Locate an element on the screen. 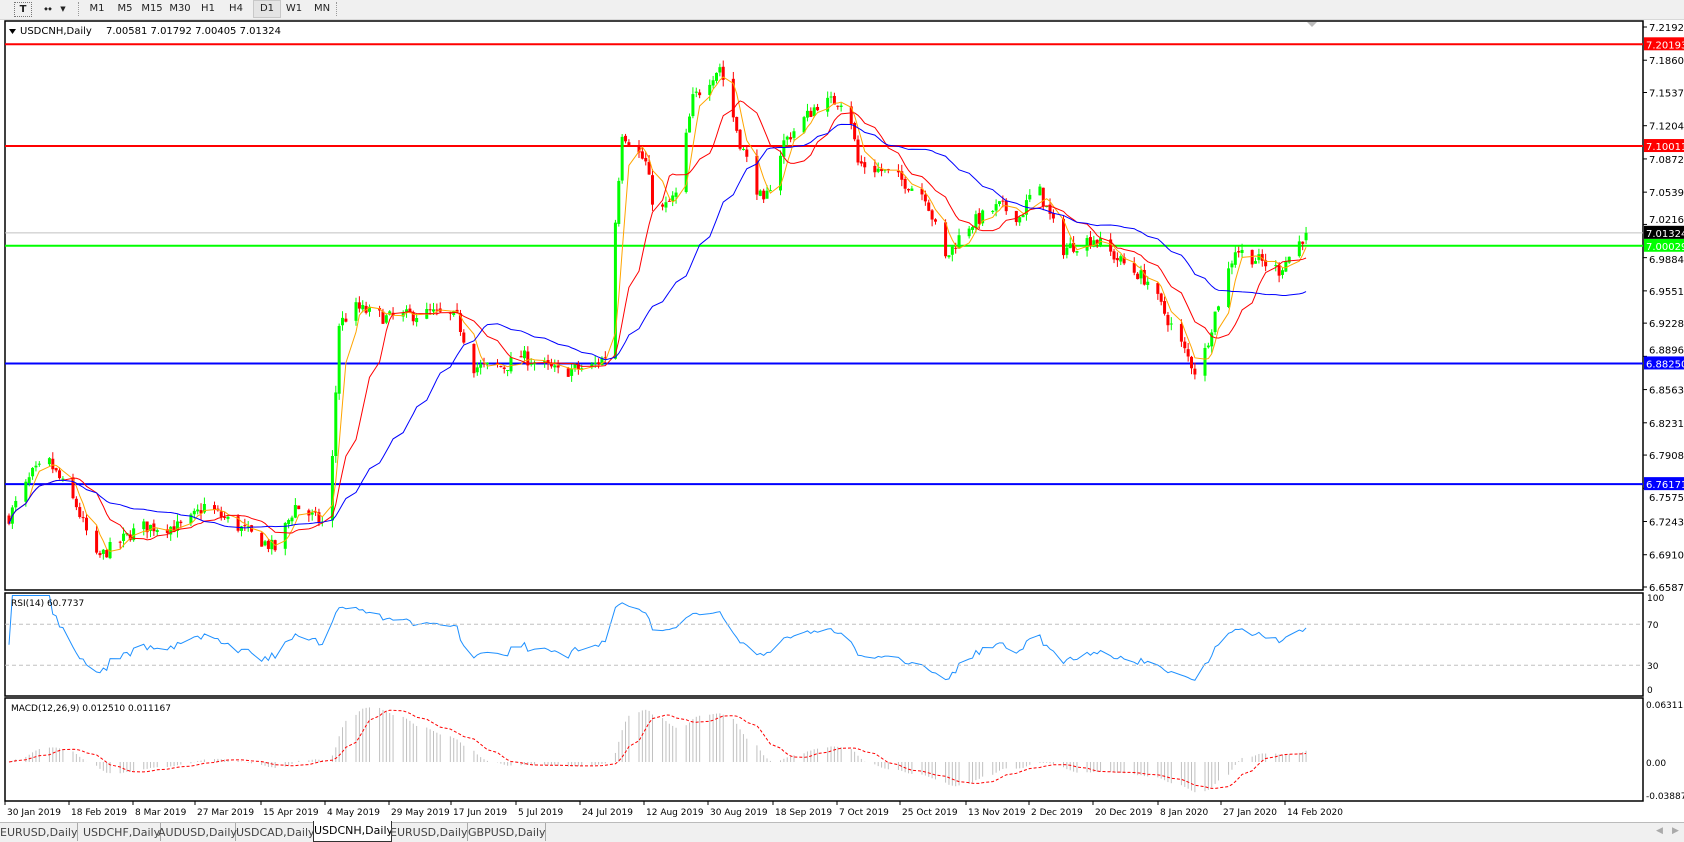 The width and height of the screenshot is (1684, 842). timeframe-d1: D1 is located at coordinates (267, 9).